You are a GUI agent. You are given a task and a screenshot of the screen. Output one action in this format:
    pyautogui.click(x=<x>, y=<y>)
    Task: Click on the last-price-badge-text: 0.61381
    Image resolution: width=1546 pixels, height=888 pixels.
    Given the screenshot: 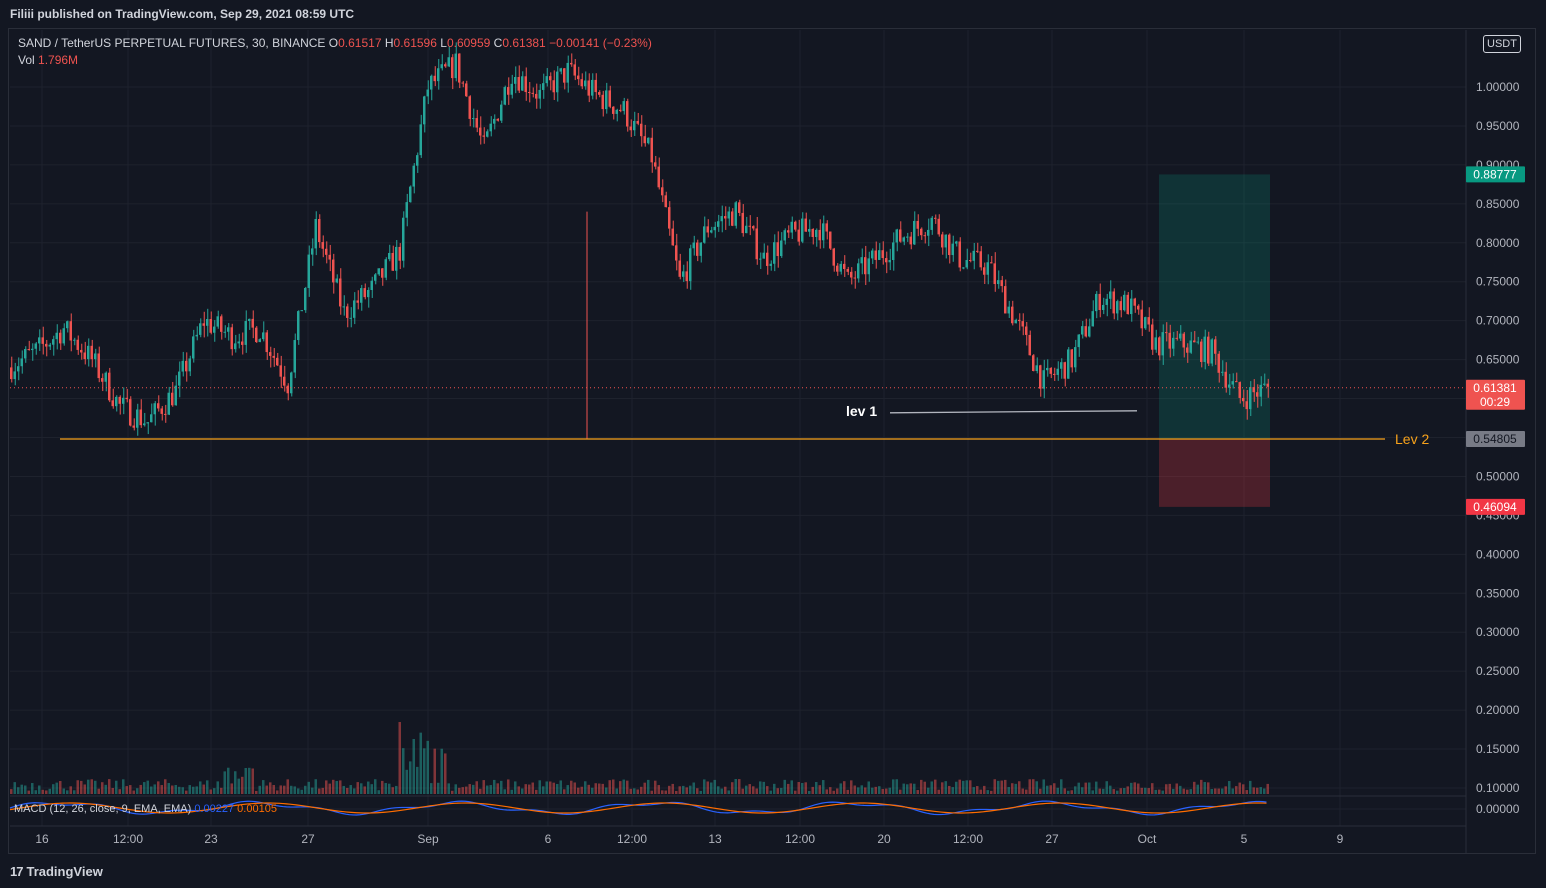 What is the action you would take?
    pyautogui.click(x=1495, y=388)
    